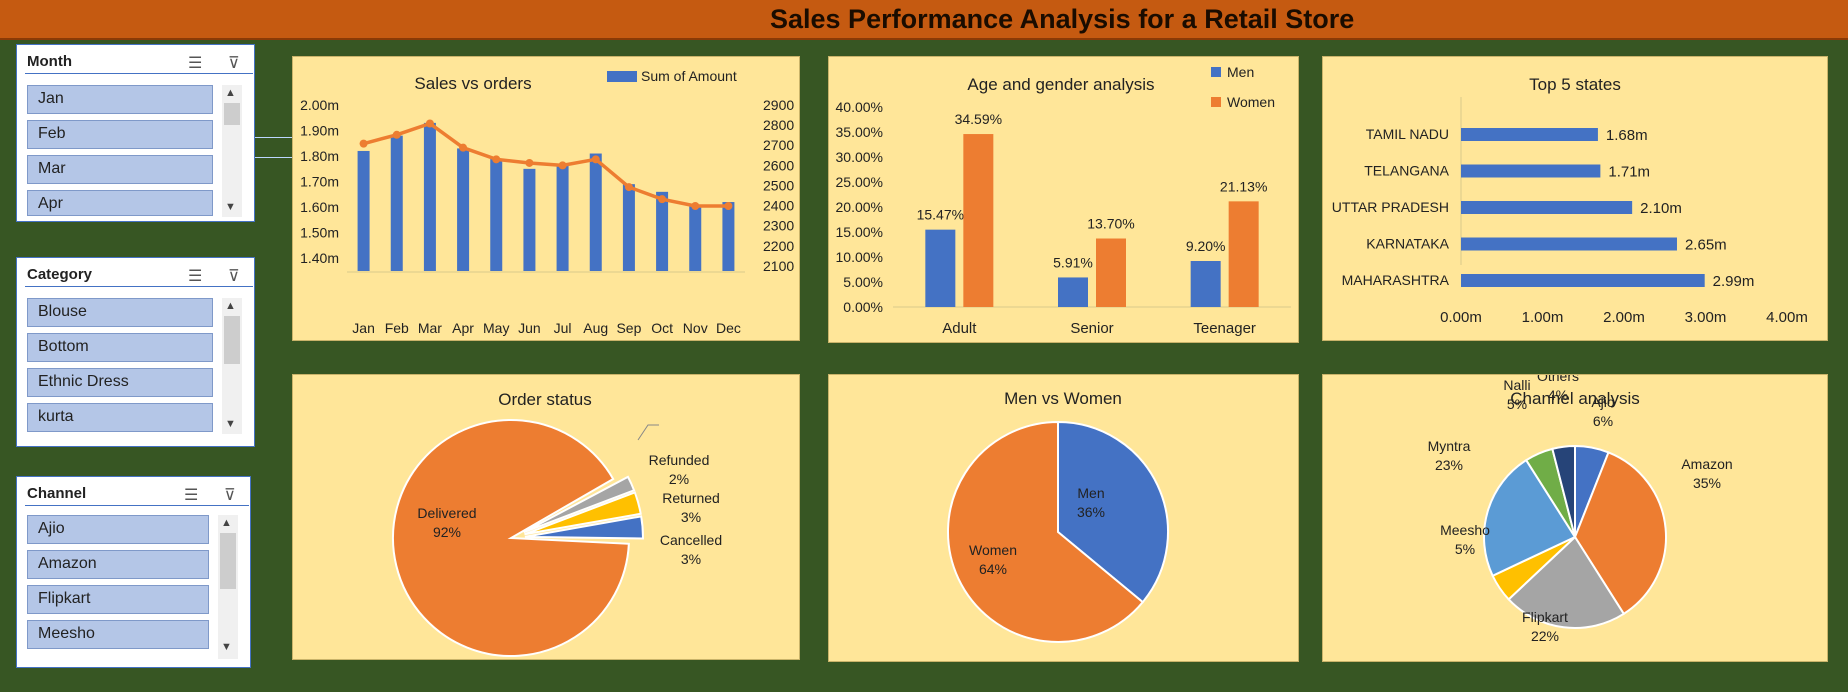 This screenshot has height=692, width=1848. What do you see at coordinates (1449, 446) in the screenshot?
I see `slice-label: Myntra` at bounding box center [1449, 446].